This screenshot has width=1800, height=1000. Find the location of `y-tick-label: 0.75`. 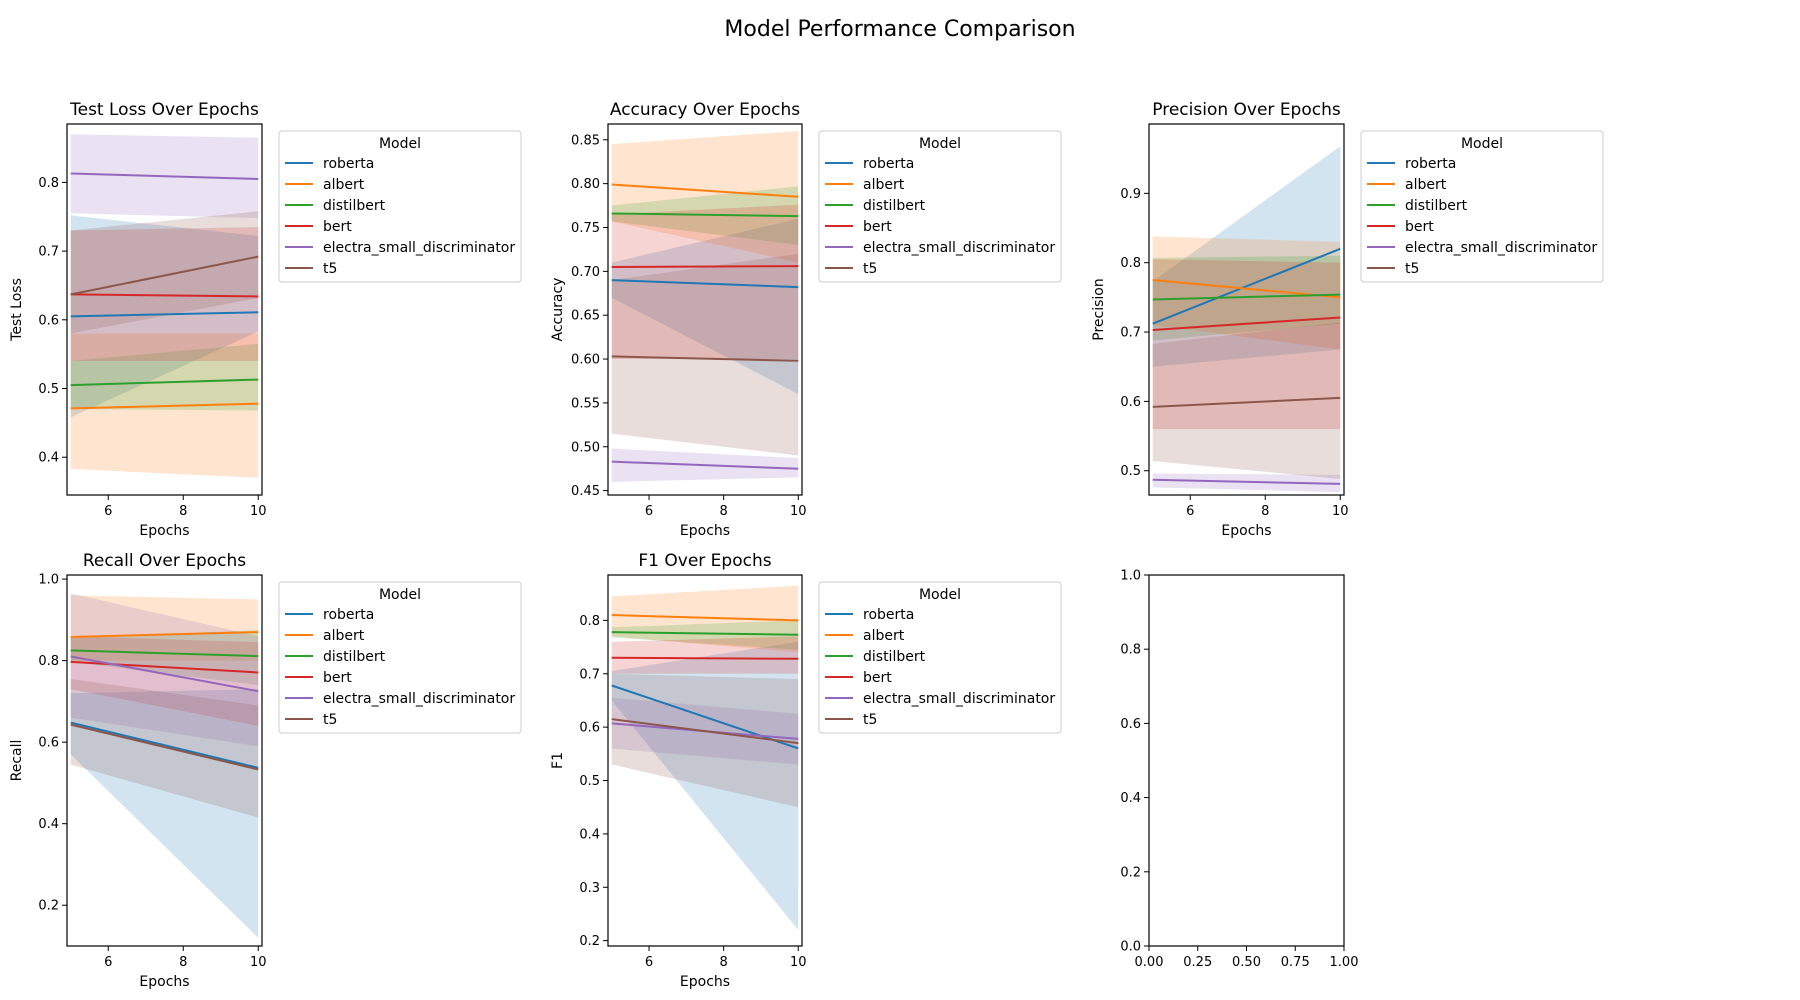

y-tick-label: 0.75 is located at coordinates (585, 228).